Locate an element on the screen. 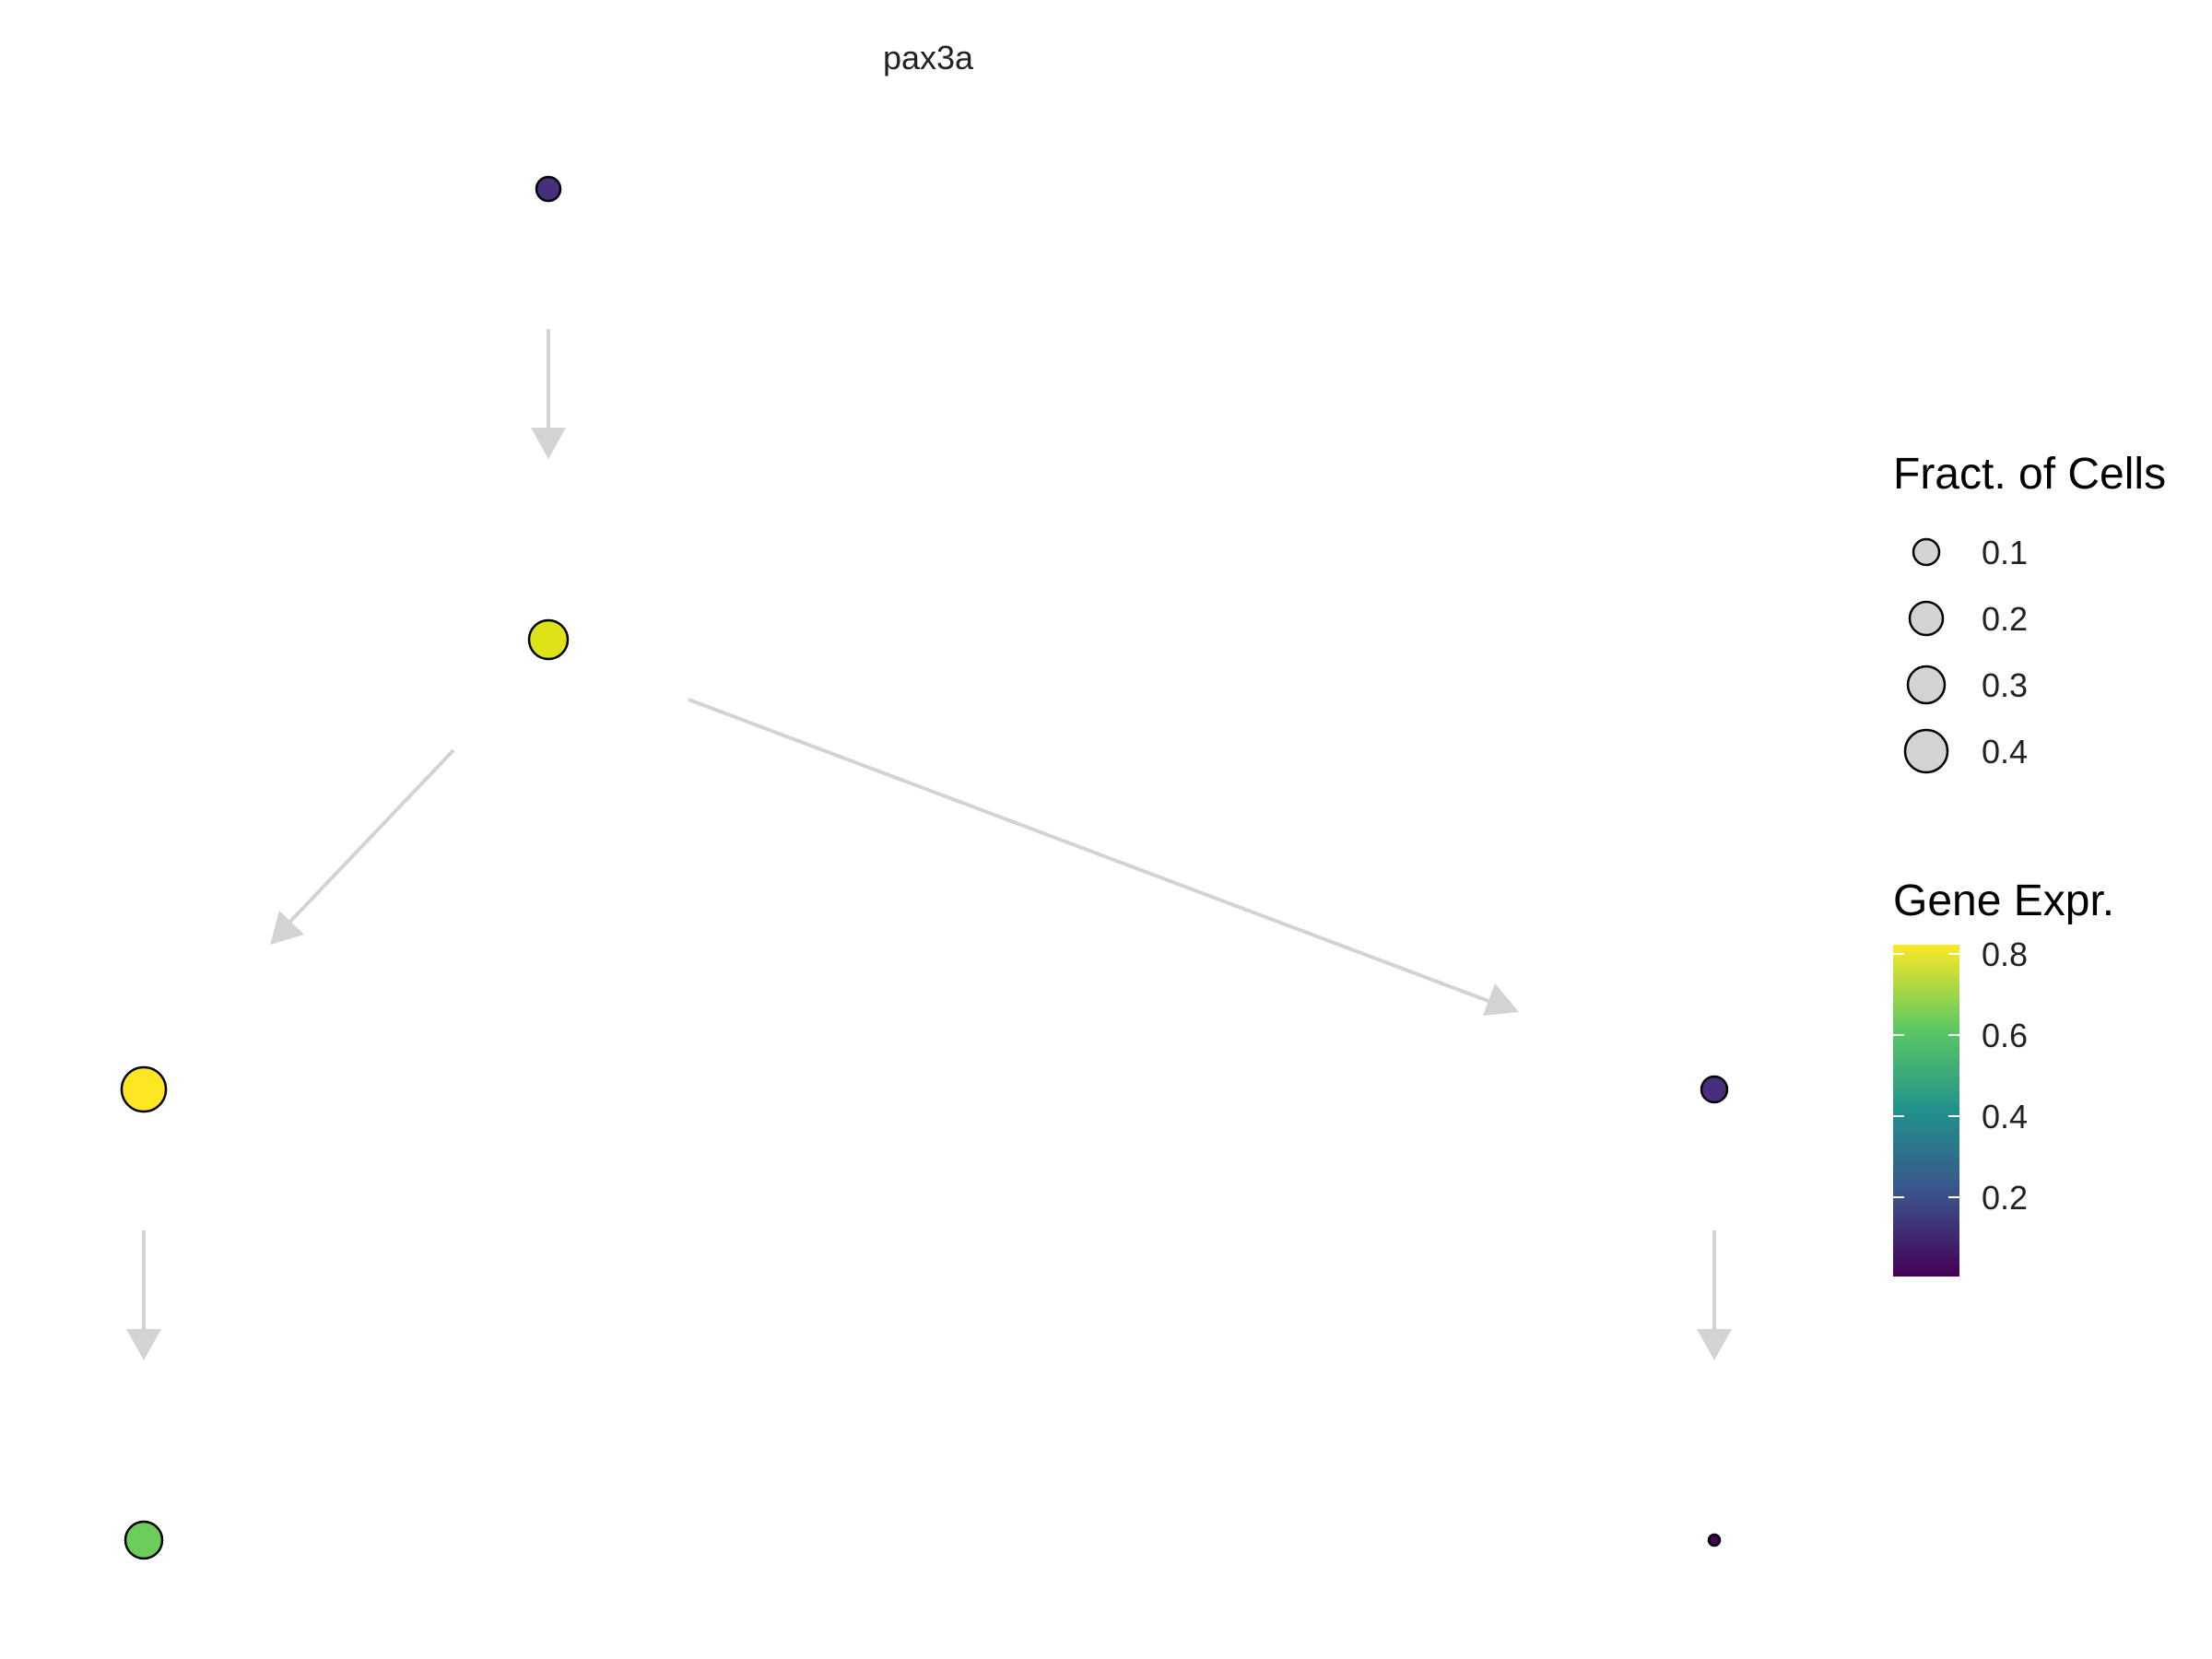 The width and height of the screenshot is (2212, 1659). node-right-child is located at coordinates (1714, 1540).